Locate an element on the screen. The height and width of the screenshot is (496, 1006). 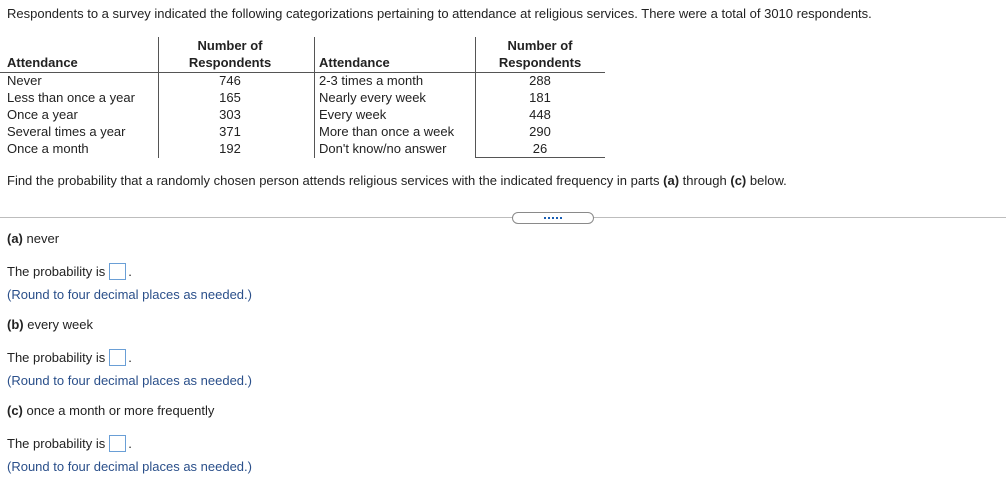
table-row-attendance: 2-3 times a month is located at coordinates (371, 80).